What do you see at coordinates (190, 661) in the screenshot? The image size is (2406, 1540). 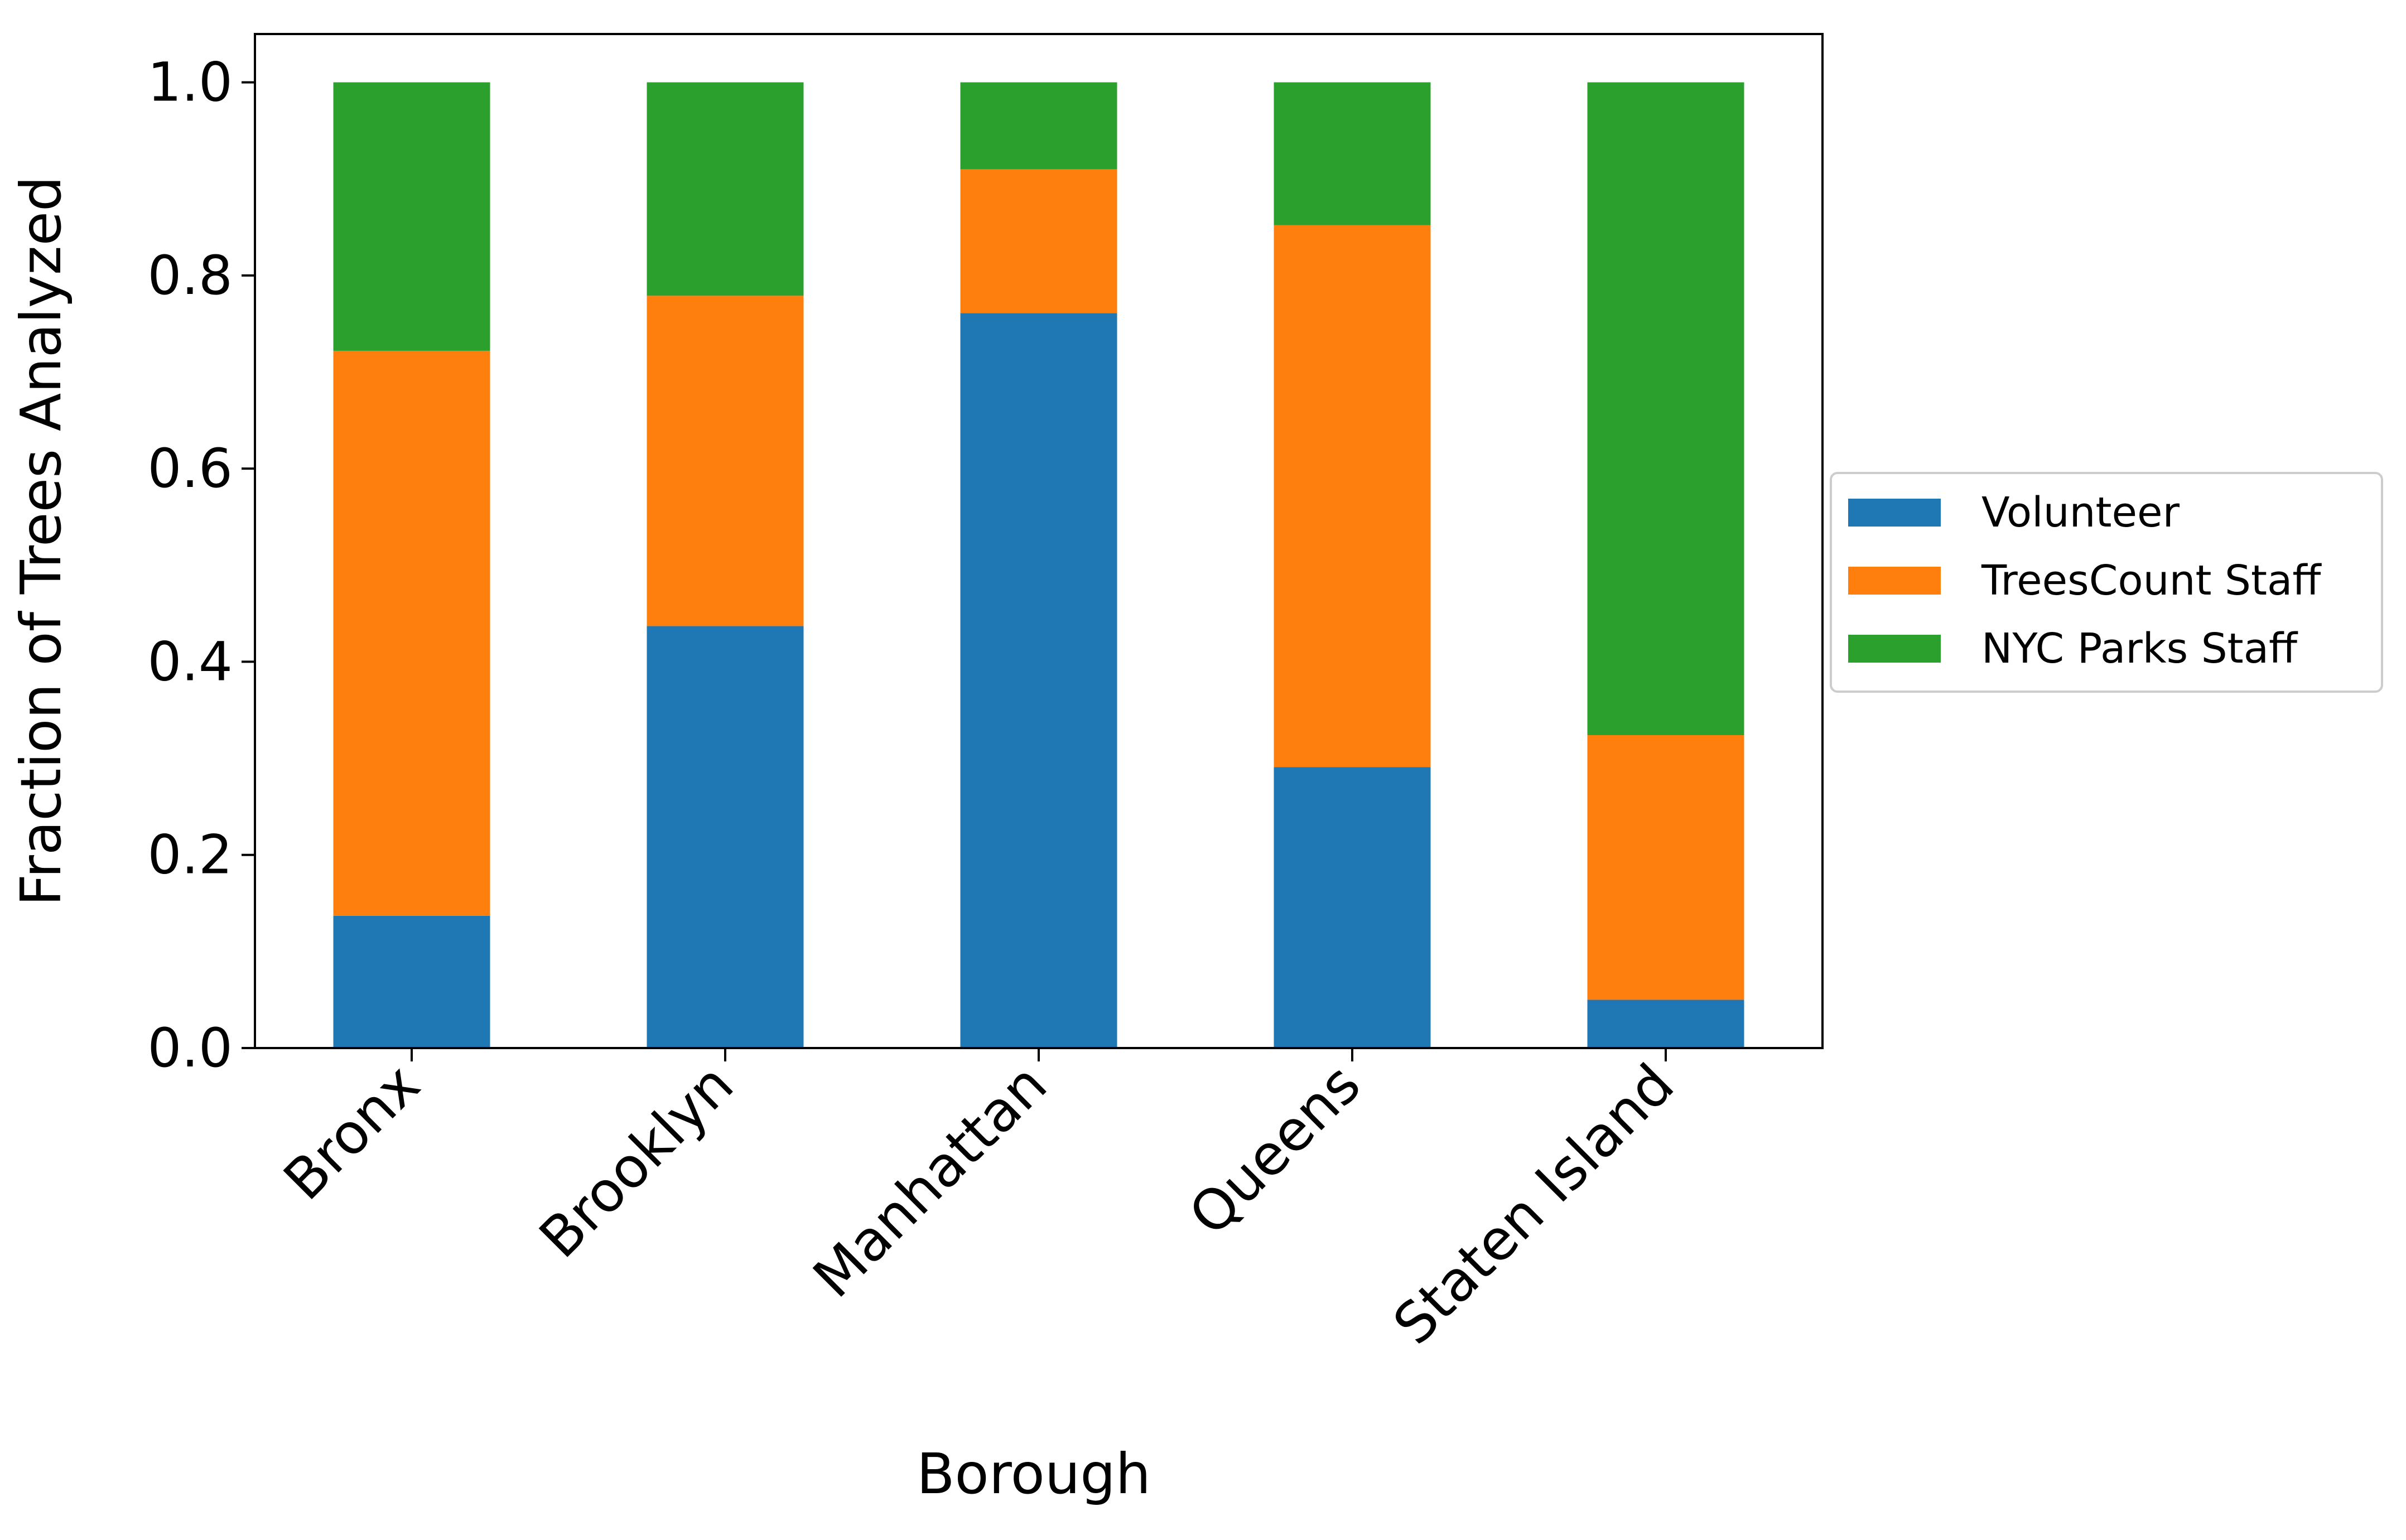 I see `y-tick-label: 0.4` at bounding box center [190, 661].